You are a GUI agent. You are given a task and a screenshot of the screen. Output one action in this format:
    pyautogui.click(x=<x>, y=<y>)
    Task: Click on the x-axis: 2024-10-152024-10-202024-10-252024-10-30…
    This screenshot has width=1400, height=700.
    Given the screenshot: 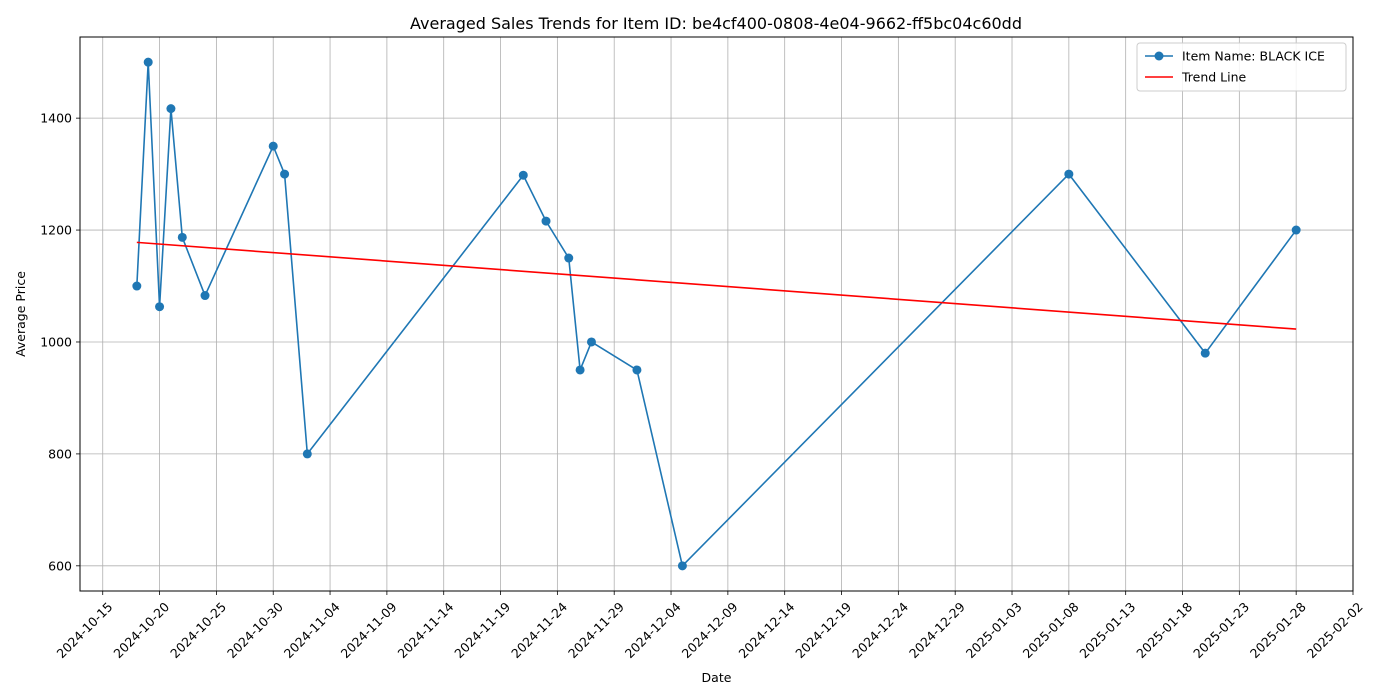 What is the action you would take?
    pyautogui.click(x=710, y=626)
    